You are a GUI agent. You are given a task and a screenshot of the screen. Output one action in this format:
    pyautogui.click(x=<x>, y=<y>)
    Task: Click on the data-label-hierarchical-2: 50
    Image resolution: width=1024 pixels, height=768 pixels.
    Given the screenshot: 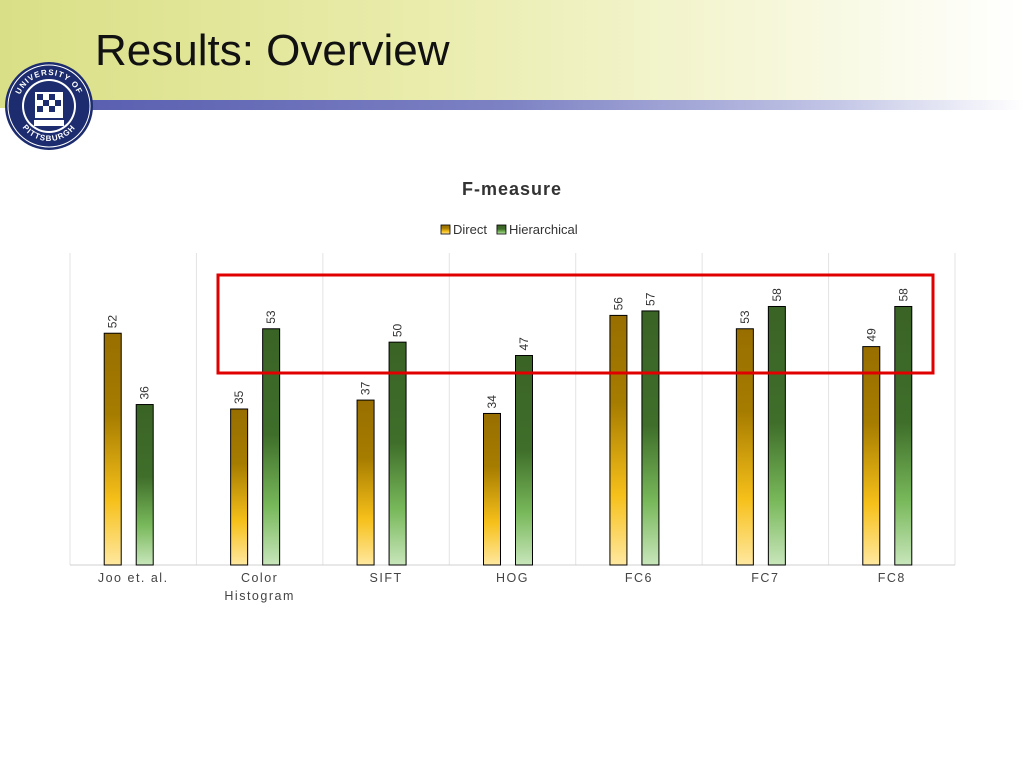 What is the action you would take?
    pyautogui.click(x=398, y=330)
    